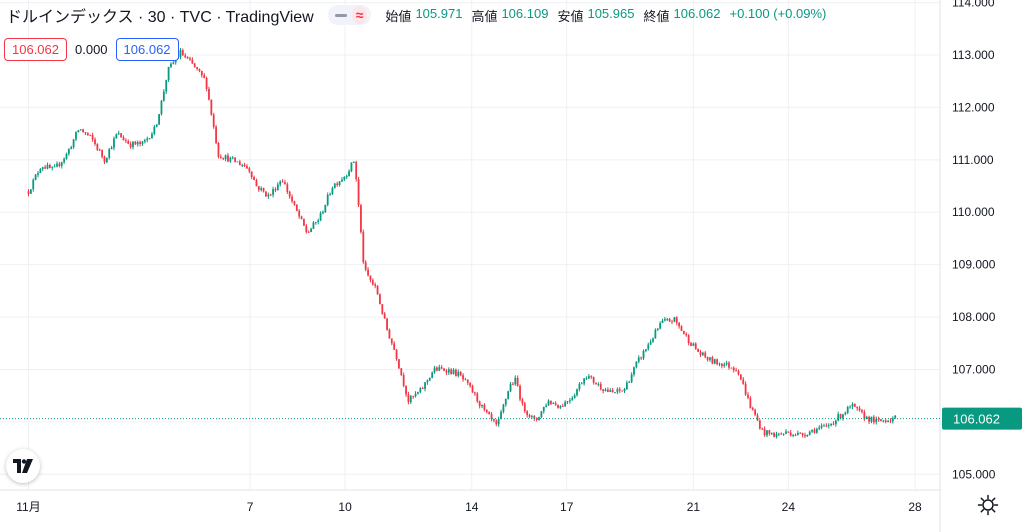 The width and height of the screenshot is (1024, 532). Describe the element at coordinates (973, 5) in the screenshot. I see `y-tick-label: 114.000` at that location.